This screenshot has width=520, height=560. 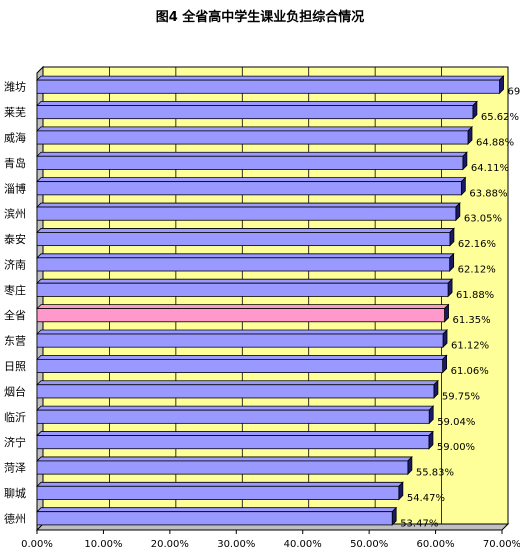 What do you see at coordinates (15, 163) in the screenshot?
I see `category-label: 青岛` at bounding box center [15, 163].